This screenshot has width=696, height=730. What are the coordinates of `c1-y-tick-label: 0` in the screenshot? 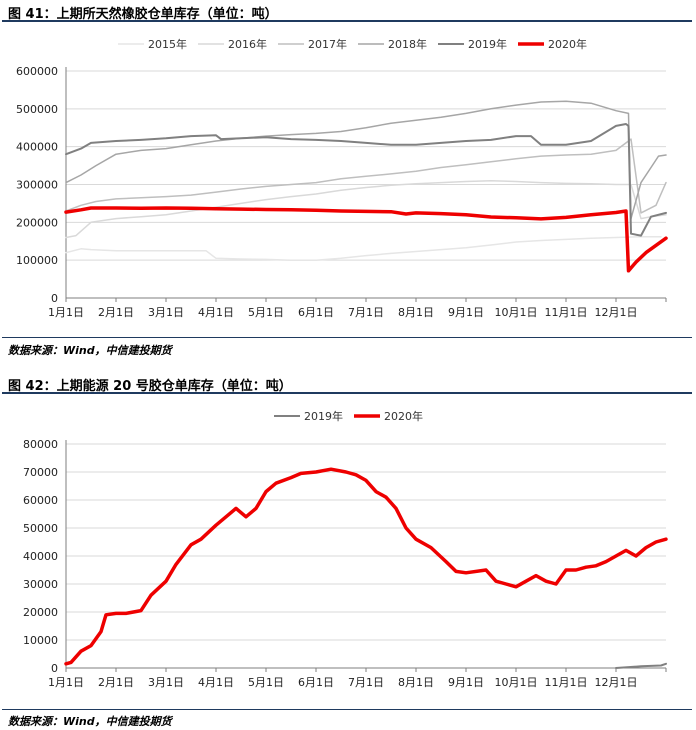 It's located at (54, 668).